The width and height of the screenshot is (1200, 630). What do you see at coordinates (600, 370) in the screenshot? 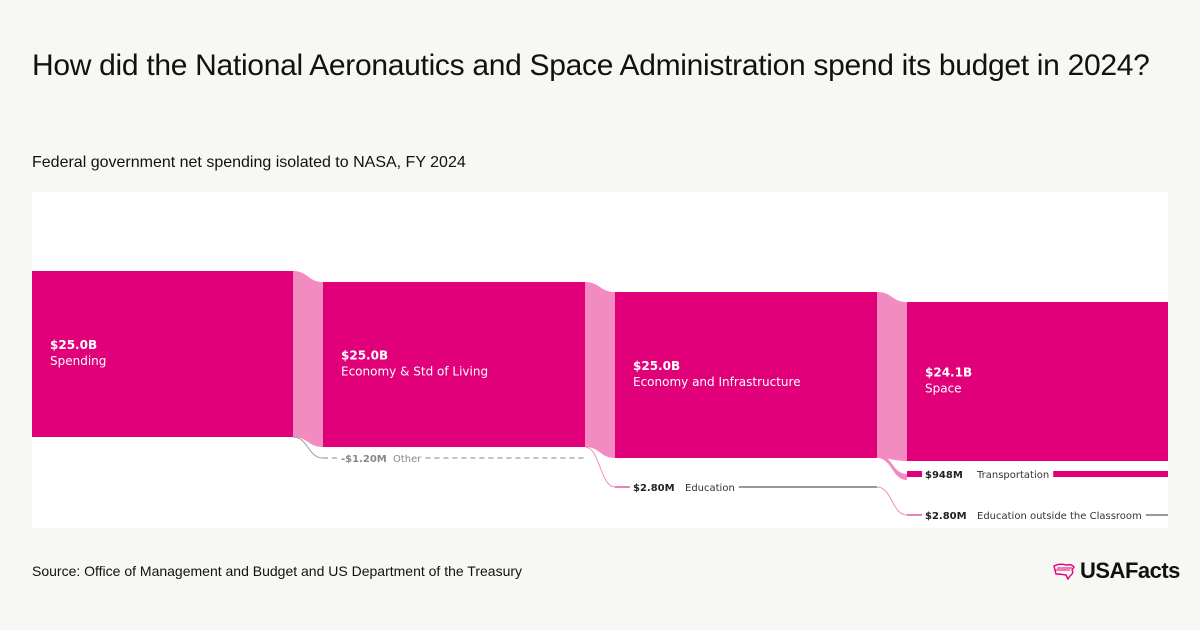
I see `link-econ_std-econ_infra` at bounding box center [600, 370].